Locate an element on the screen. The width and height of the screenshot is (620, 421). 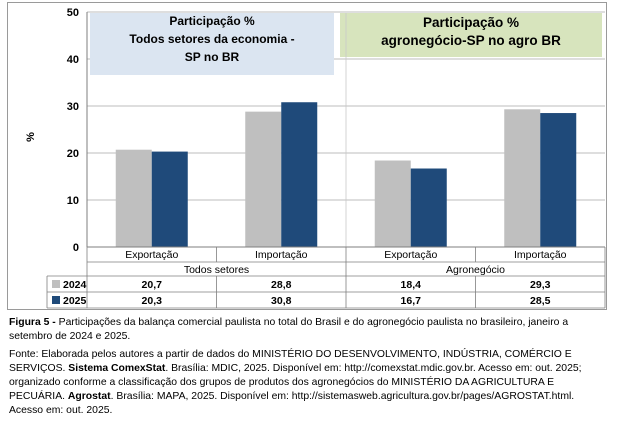
source-bold-agrostat: Agrostat is located at coordinates (89, 396).